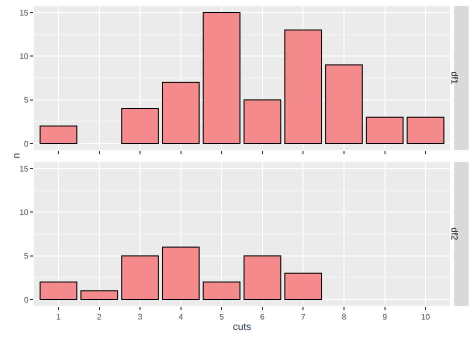  What do you see at coordinates (99, 317) in the screenshot?
I see `x-tick-label: 2` at bounding box center [99, 317].